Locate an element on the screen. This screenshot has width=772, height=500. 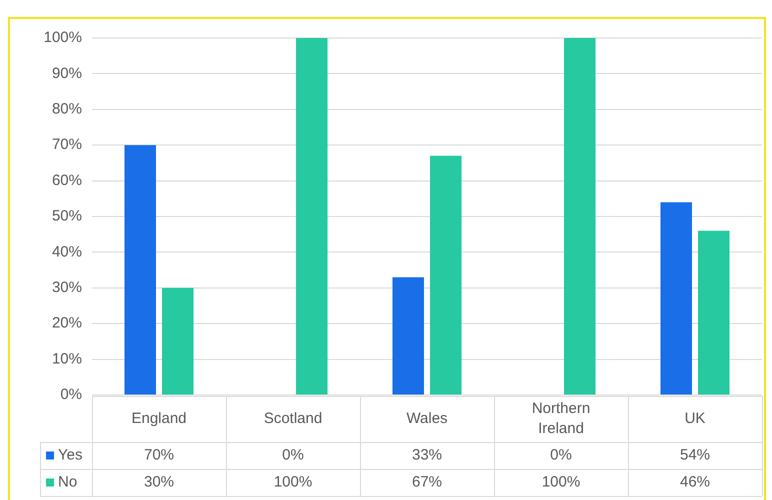
data-label: 70% is located at coordinates (159, 455).